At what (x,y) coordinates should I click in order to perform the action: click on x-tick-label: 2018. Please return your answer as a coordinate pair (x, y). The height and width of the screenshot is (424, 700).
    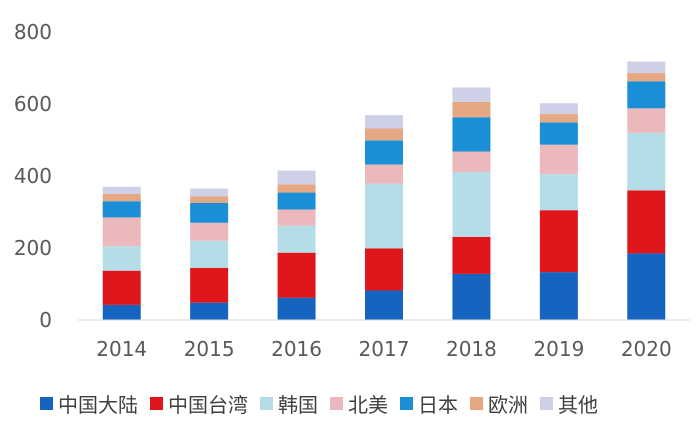
    Looking at the image, I should click on (471, 349).